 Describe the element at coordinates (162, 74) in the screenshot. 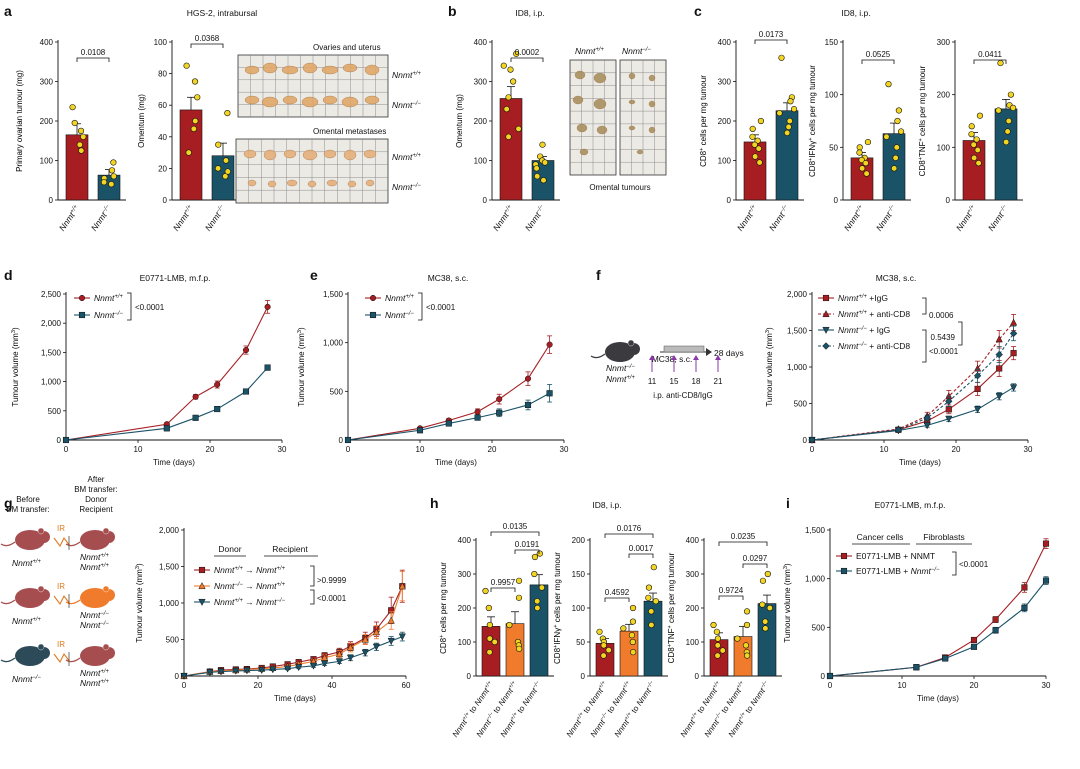

I see `y-tick-label: 80` at that location.